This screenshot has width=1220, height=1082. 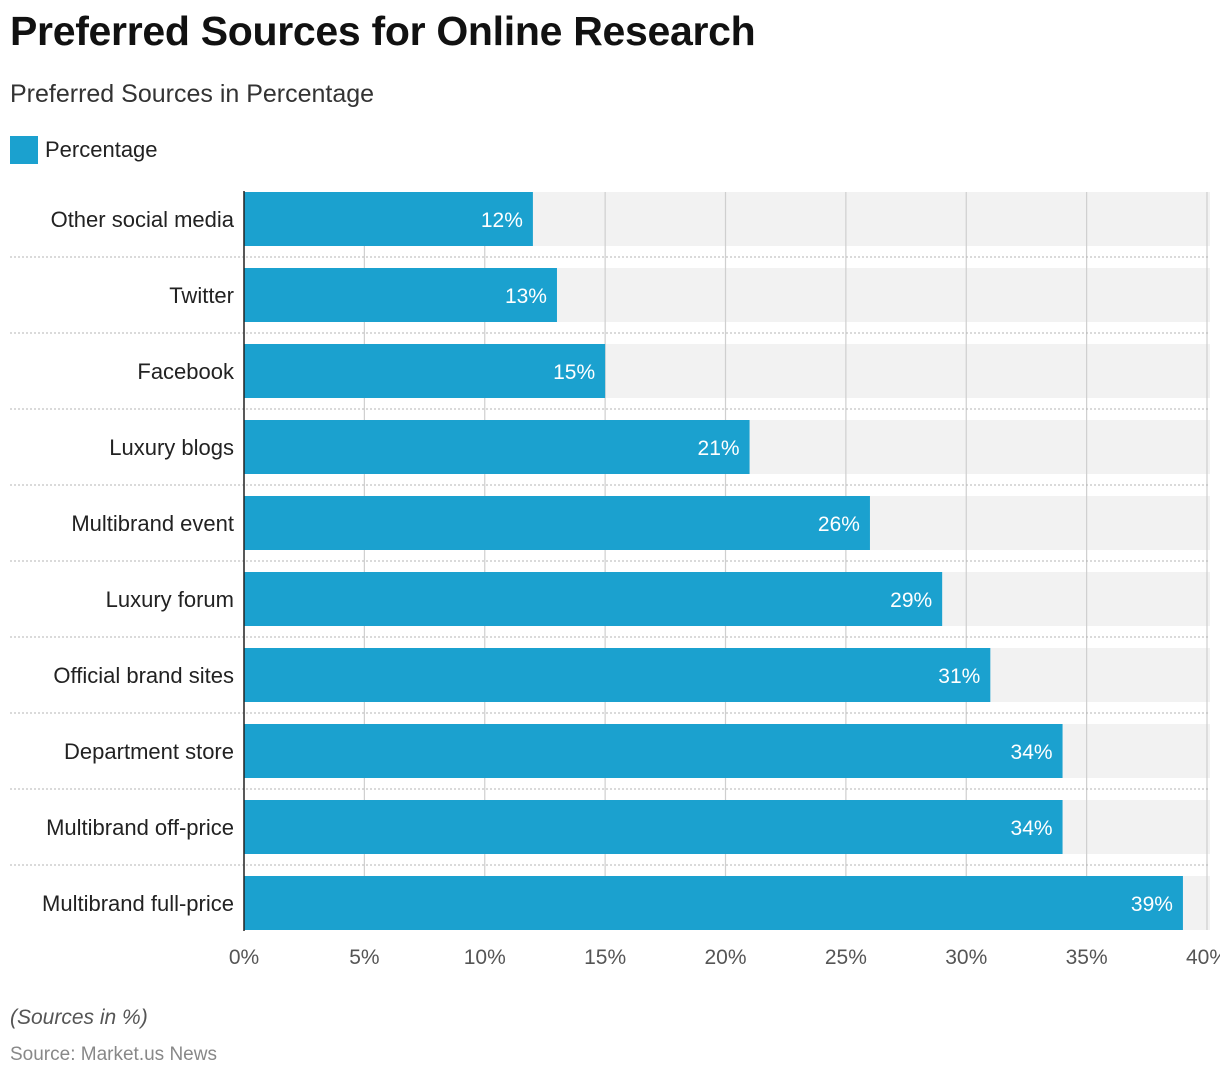 I want to click on legend: Percentage, so click(x=84, y=150).